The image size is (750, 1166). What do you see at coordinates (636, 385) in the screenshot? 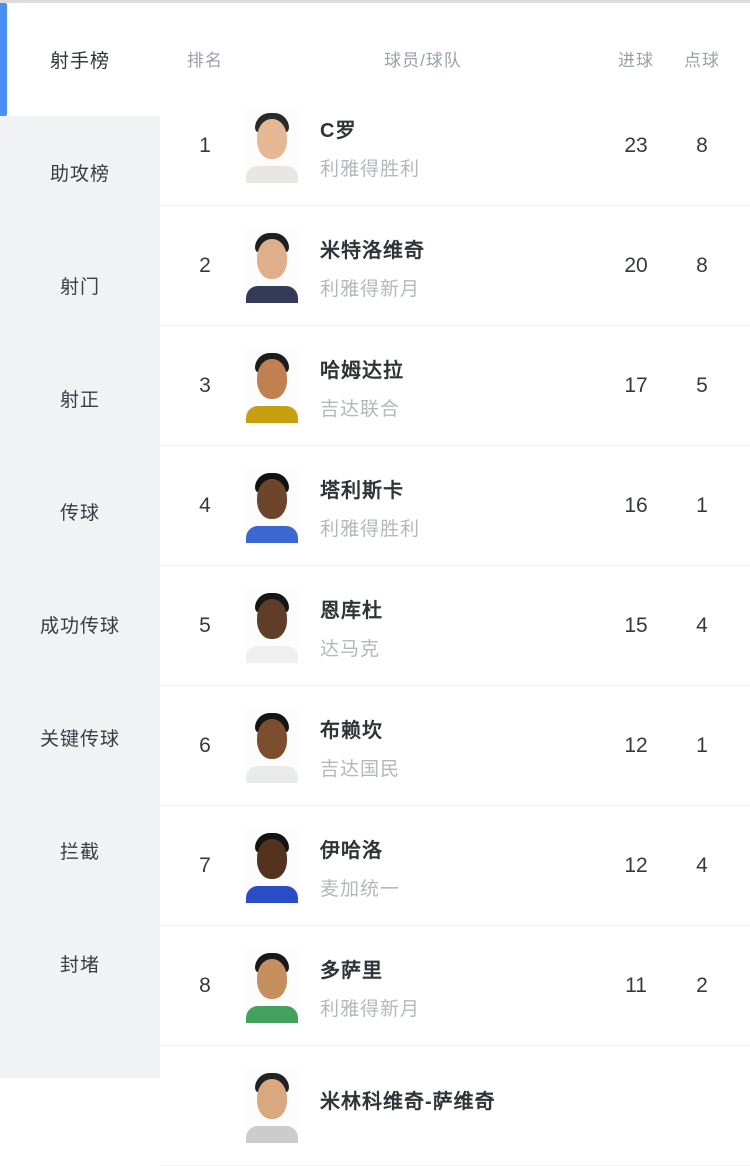
I see `goals-cell: 17` at bounding box center [636, 385].